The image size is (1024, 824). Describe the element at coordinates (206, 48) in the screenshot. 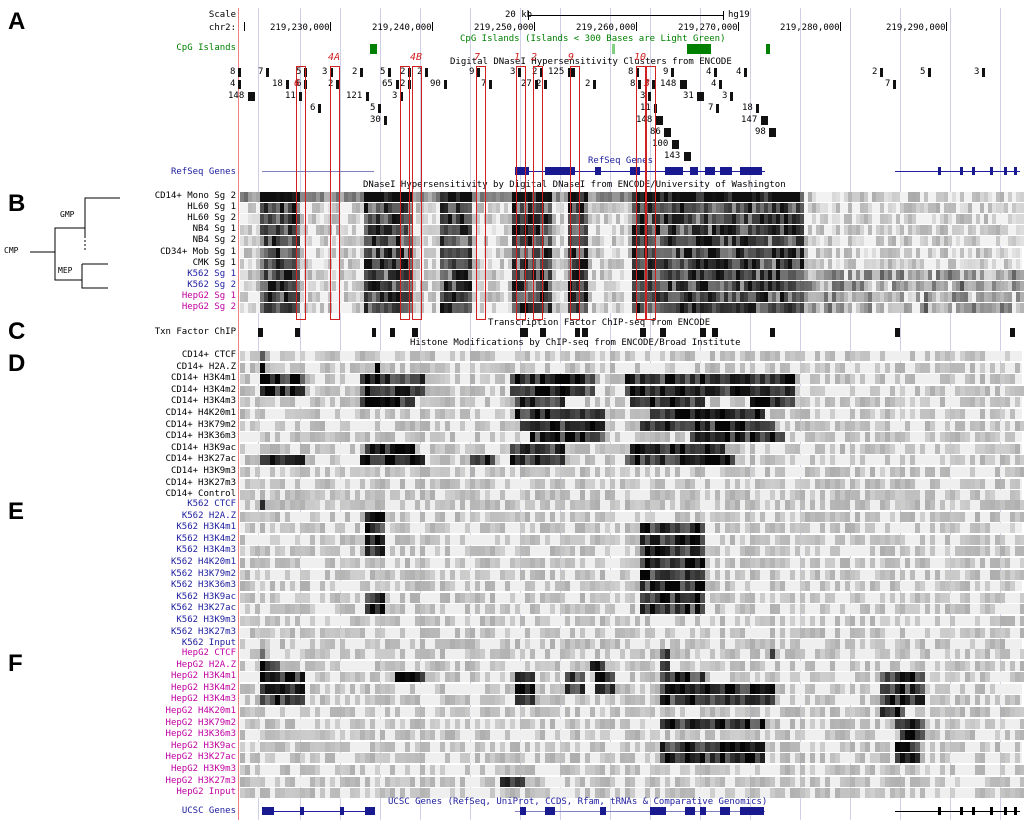

I see `cpg-label: CpG Islands` at that location.